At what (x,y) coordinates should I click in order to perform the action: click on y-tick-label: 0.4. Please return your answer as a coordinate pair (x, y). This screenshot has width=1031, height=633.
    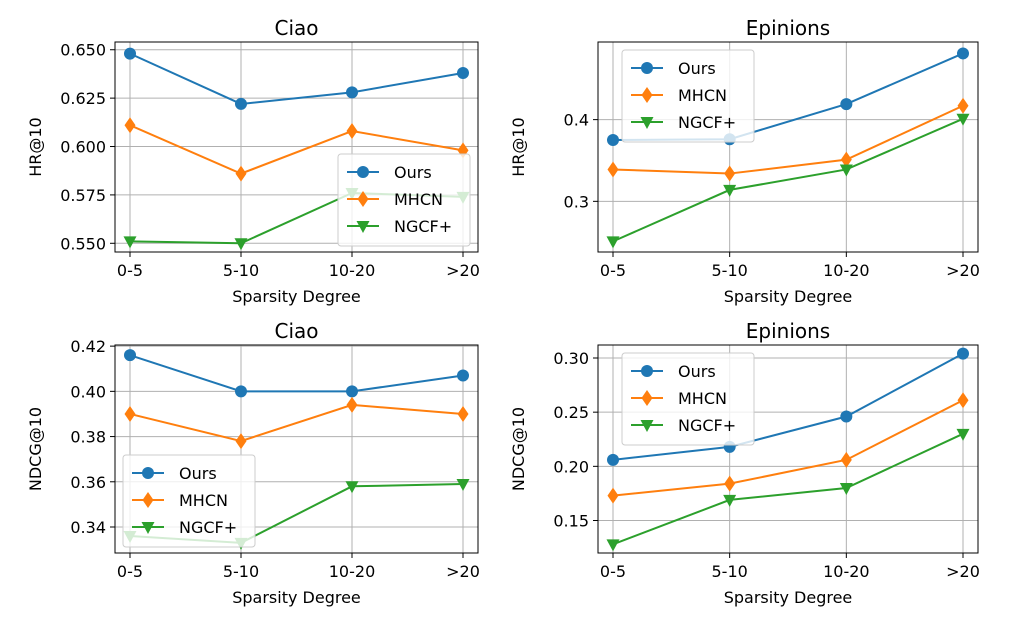
    Looking at the image, I should click on (576, 120).